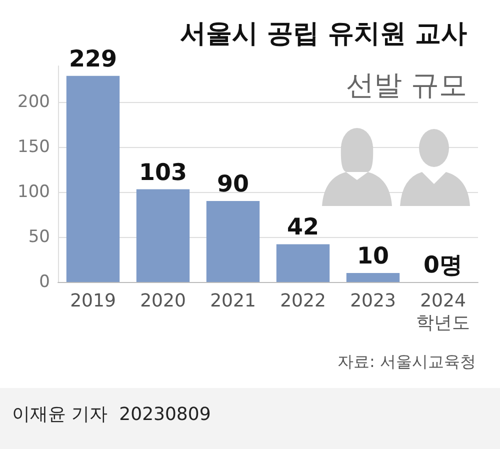 The image size is (500, 449). What do you see at coordinates (443, 312) in the screenshot?
I see `x-tick-label: 2024 학년도` at bounding box center [443, 312].